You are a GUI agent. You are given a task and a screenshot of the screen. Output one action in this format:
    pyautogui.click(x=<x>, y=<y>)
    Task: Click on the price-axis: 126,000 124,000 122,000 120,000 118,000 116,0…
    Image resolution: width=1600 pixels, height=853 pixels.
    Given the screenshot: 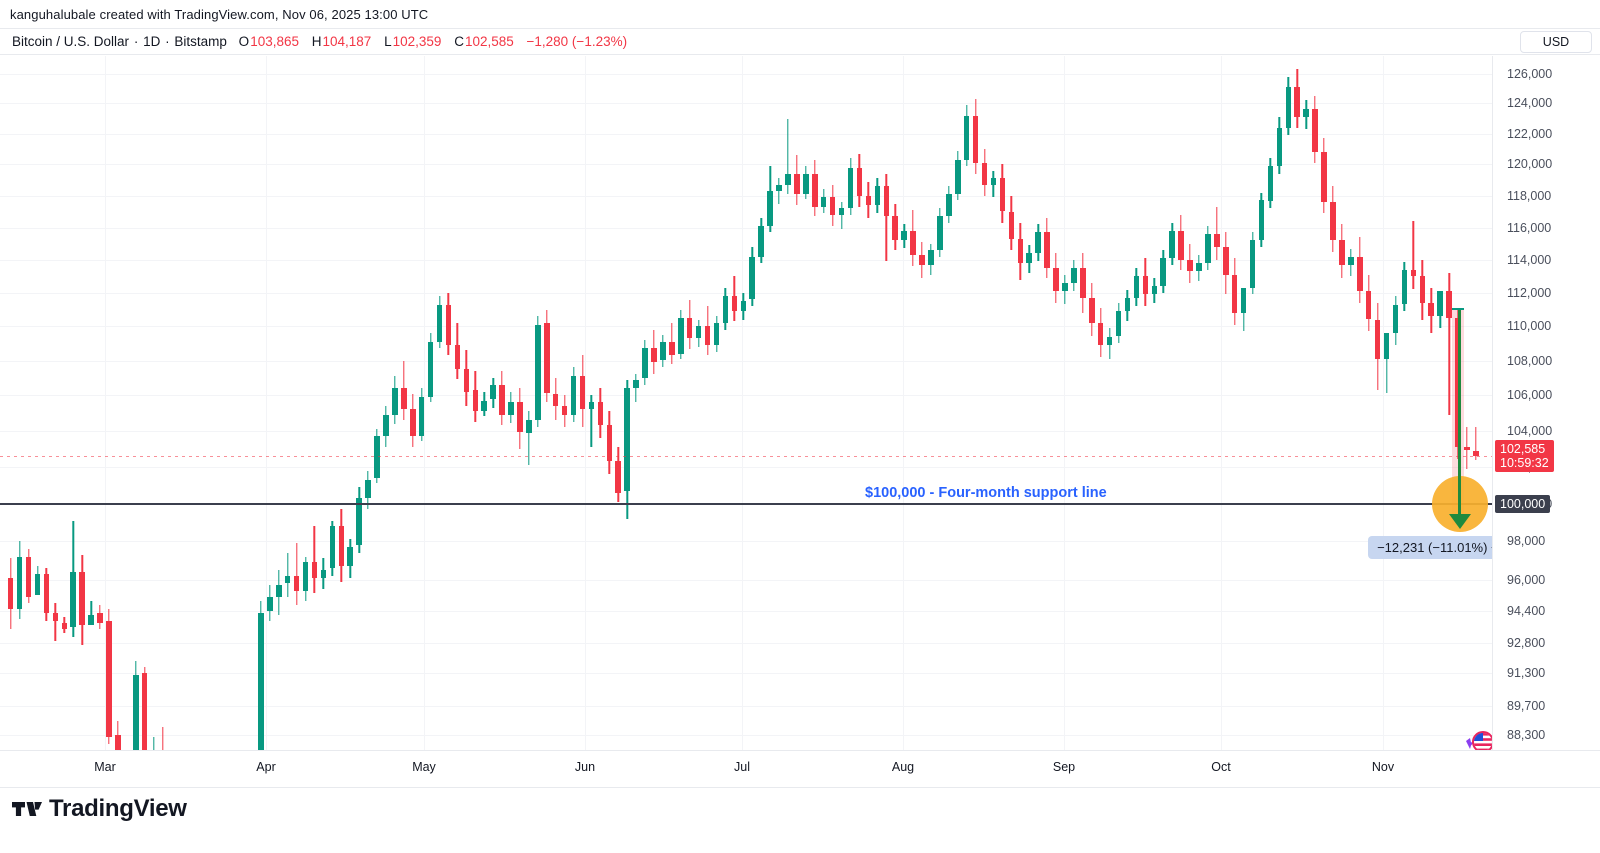 What is the action you would take?
    pyautogui.click(x=1546, y=403)
    